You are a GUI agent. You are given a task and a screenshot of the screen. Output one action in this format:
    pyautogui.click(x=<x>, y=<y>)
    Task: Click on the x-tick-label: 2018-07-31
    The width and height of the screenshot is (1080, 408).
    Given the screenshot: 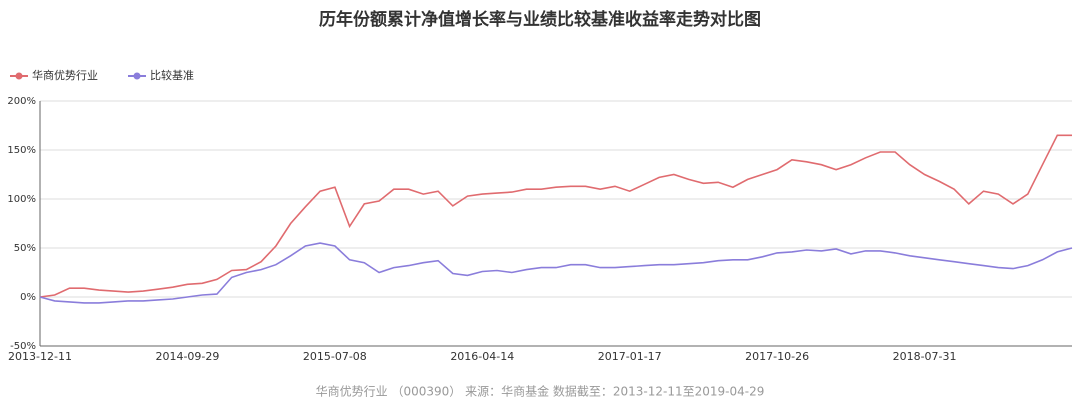 What is the action you would take?
    pyautogui.click(x=925, y=356)
    